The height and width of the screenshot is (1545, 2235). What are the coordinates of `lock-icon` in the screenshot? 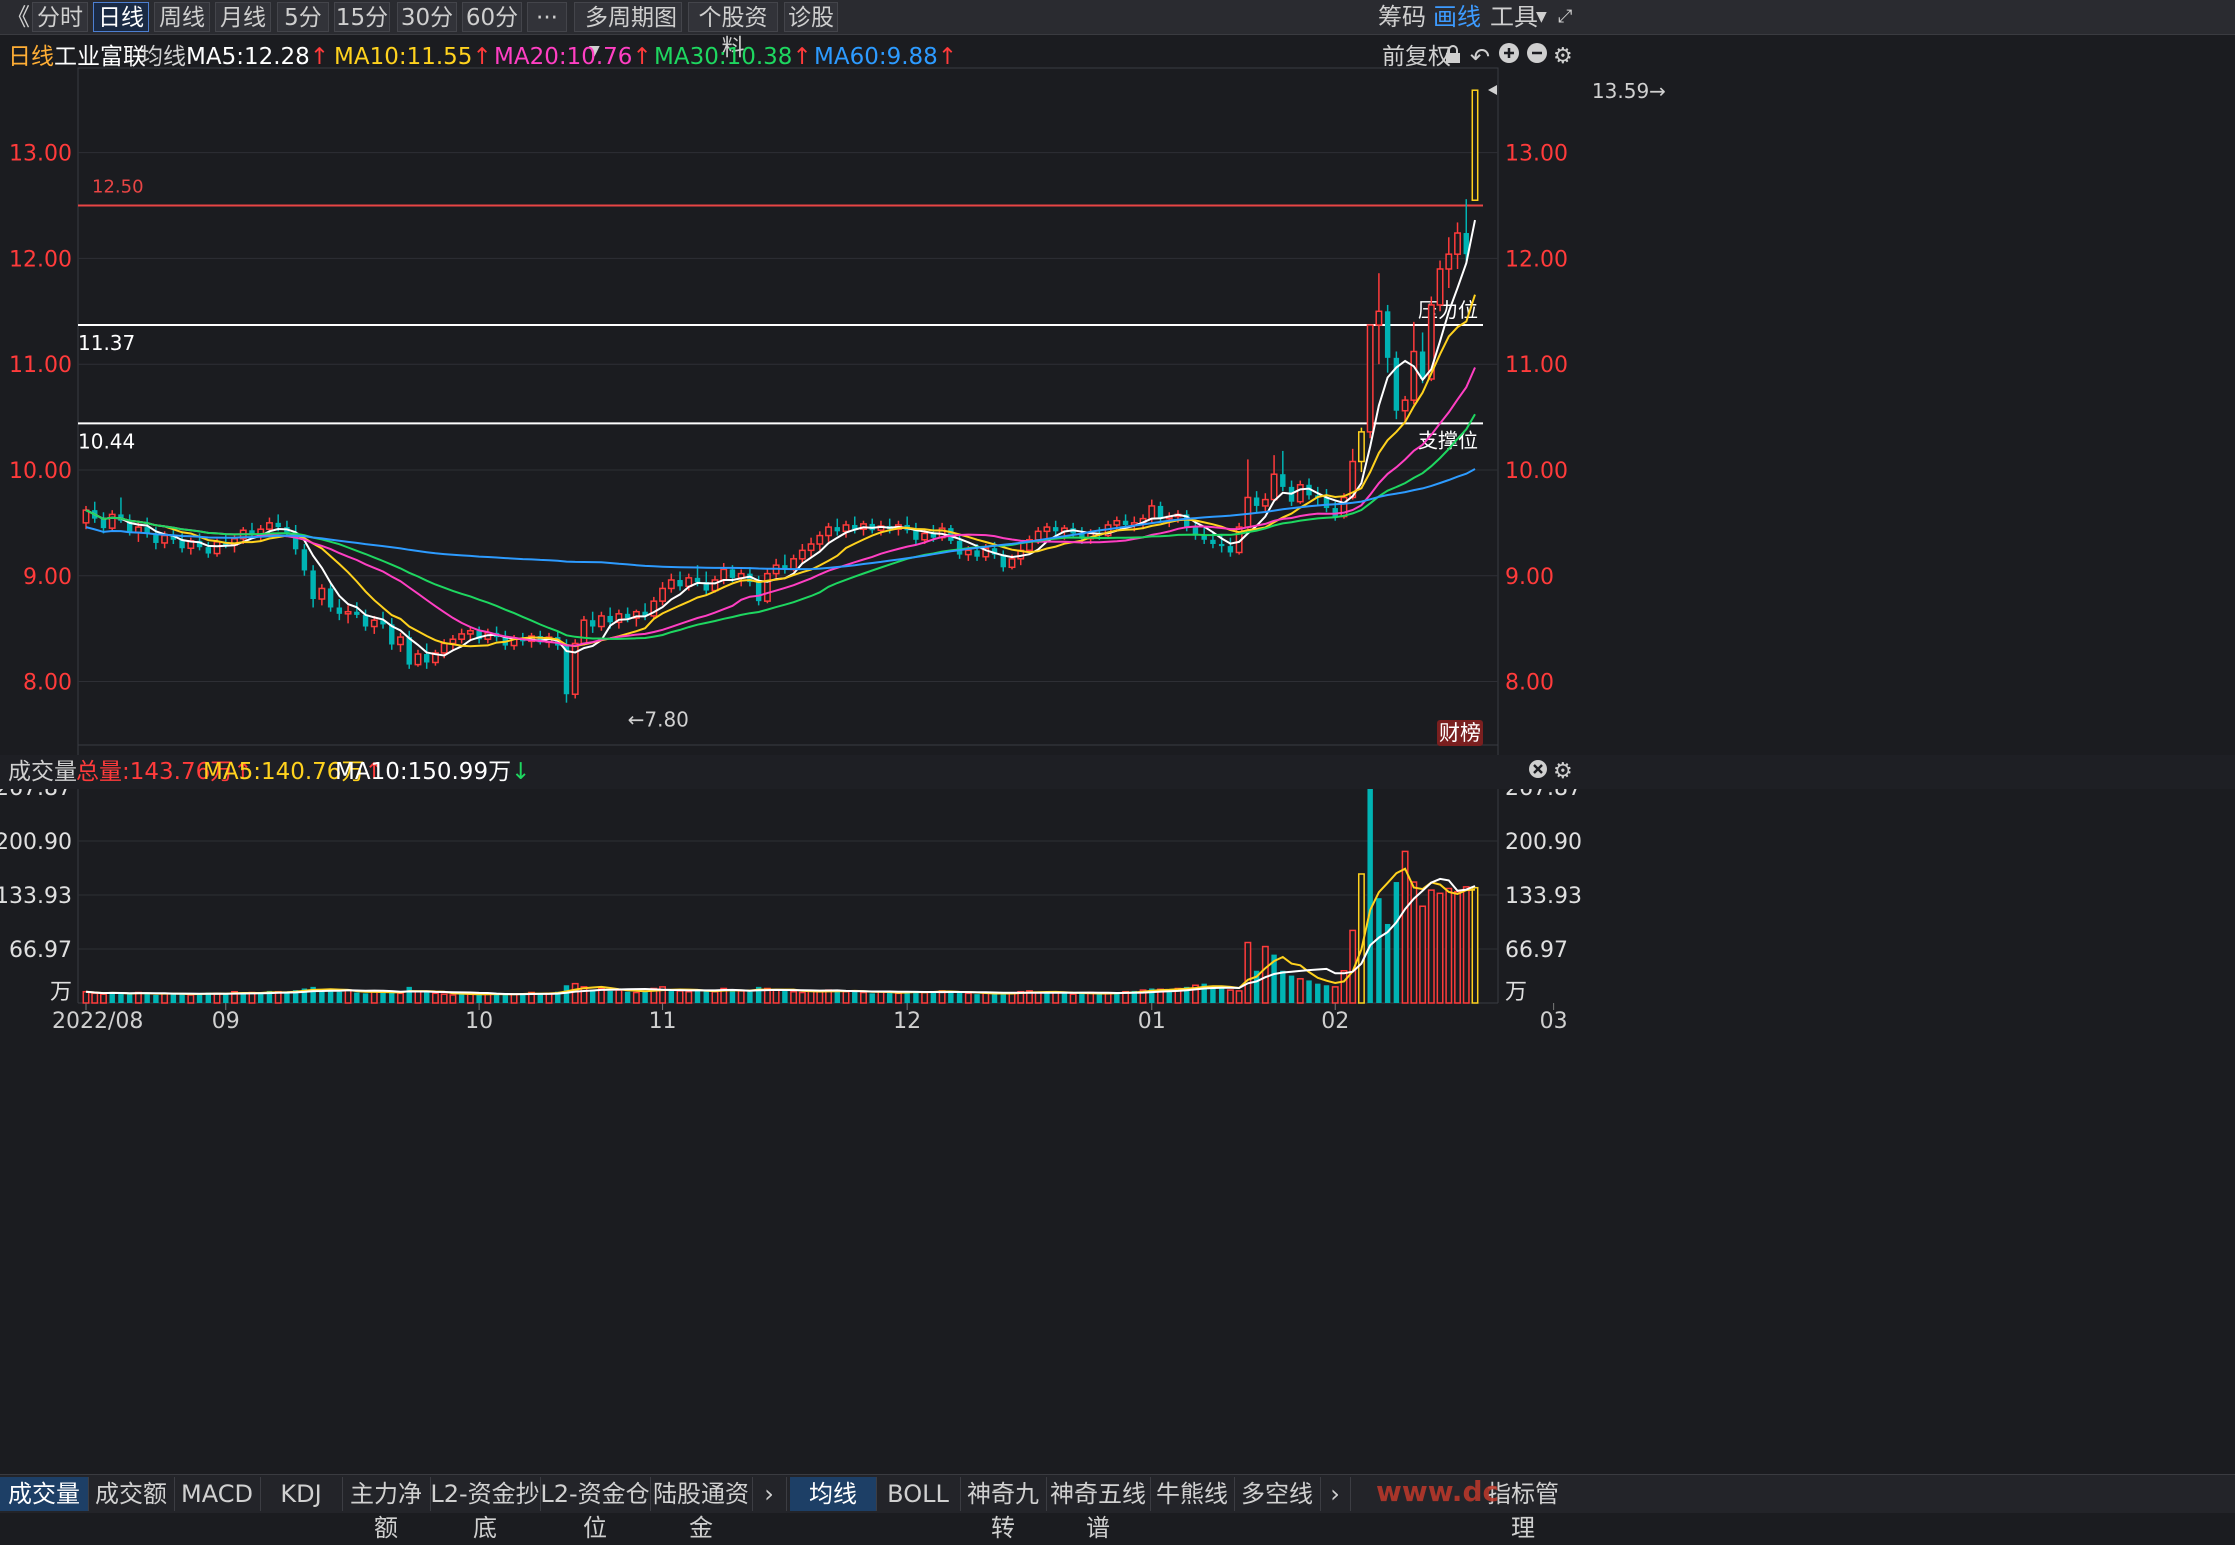 It's located at (1453, 57).